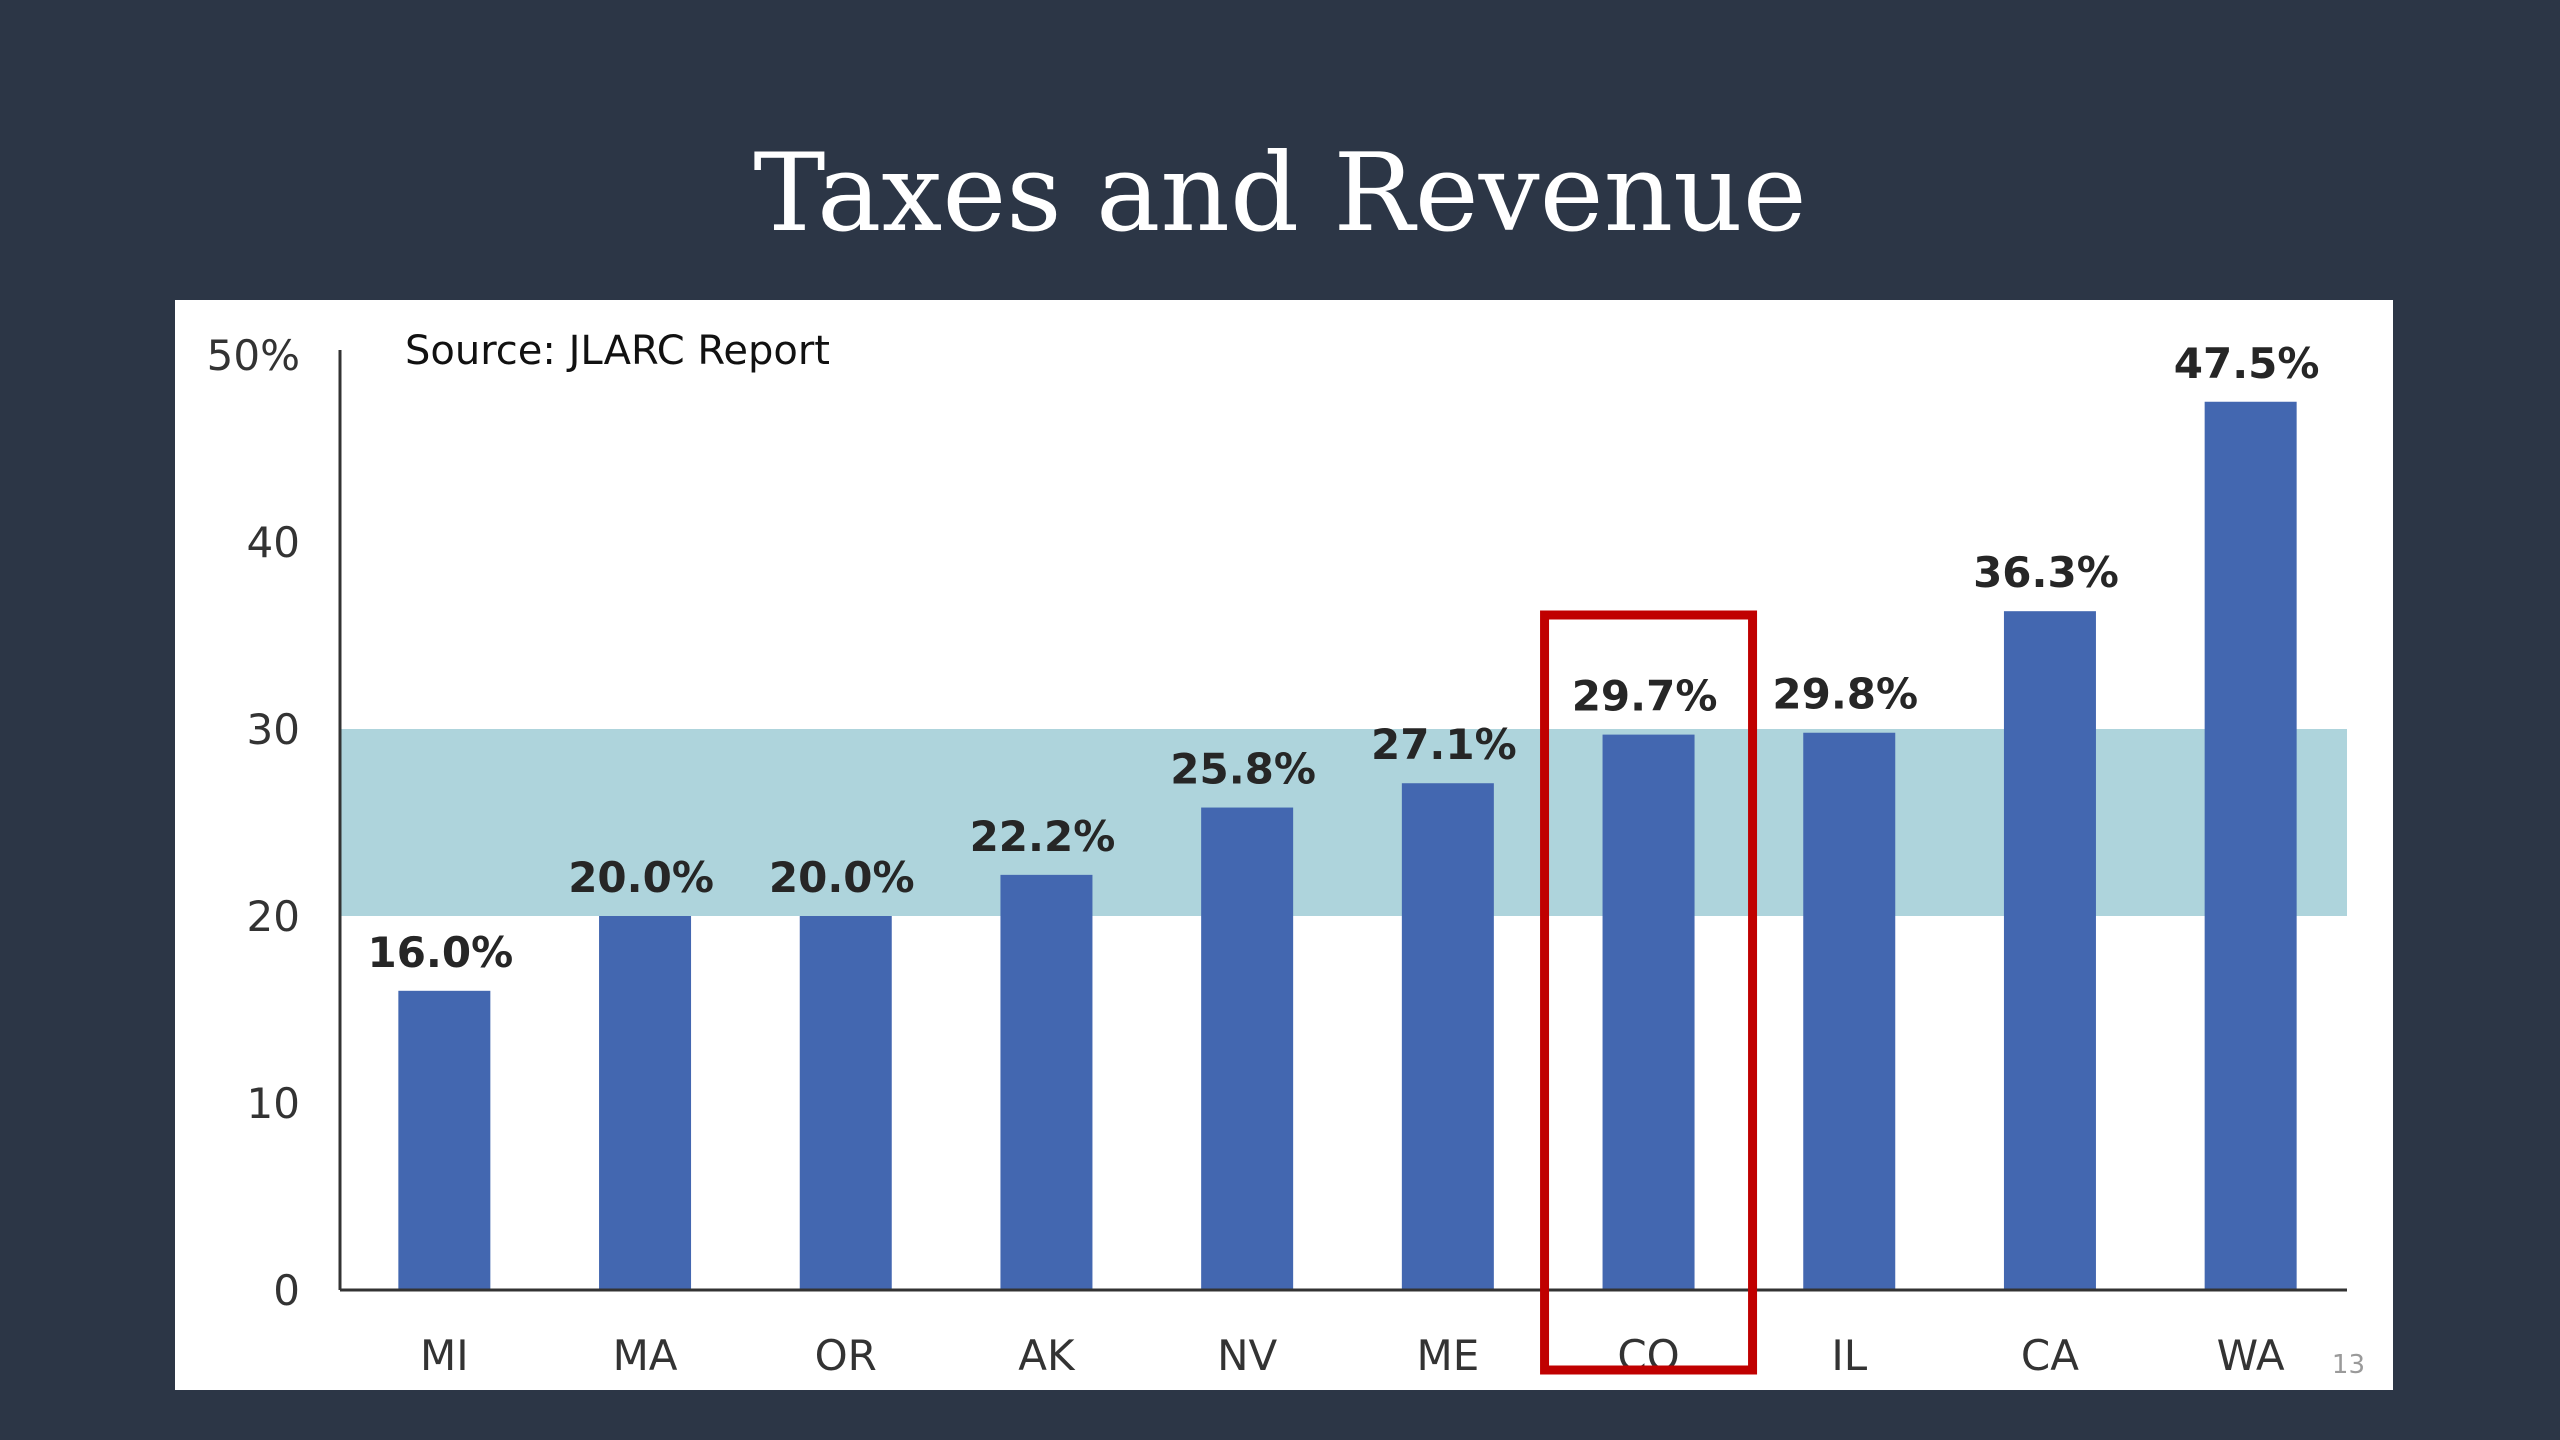 Image resolution: width=2560 pixels, height=1440 pixels. Describe the element at coordinates (1447, 1036) in the screenshot. I see `bar-me` at that location.